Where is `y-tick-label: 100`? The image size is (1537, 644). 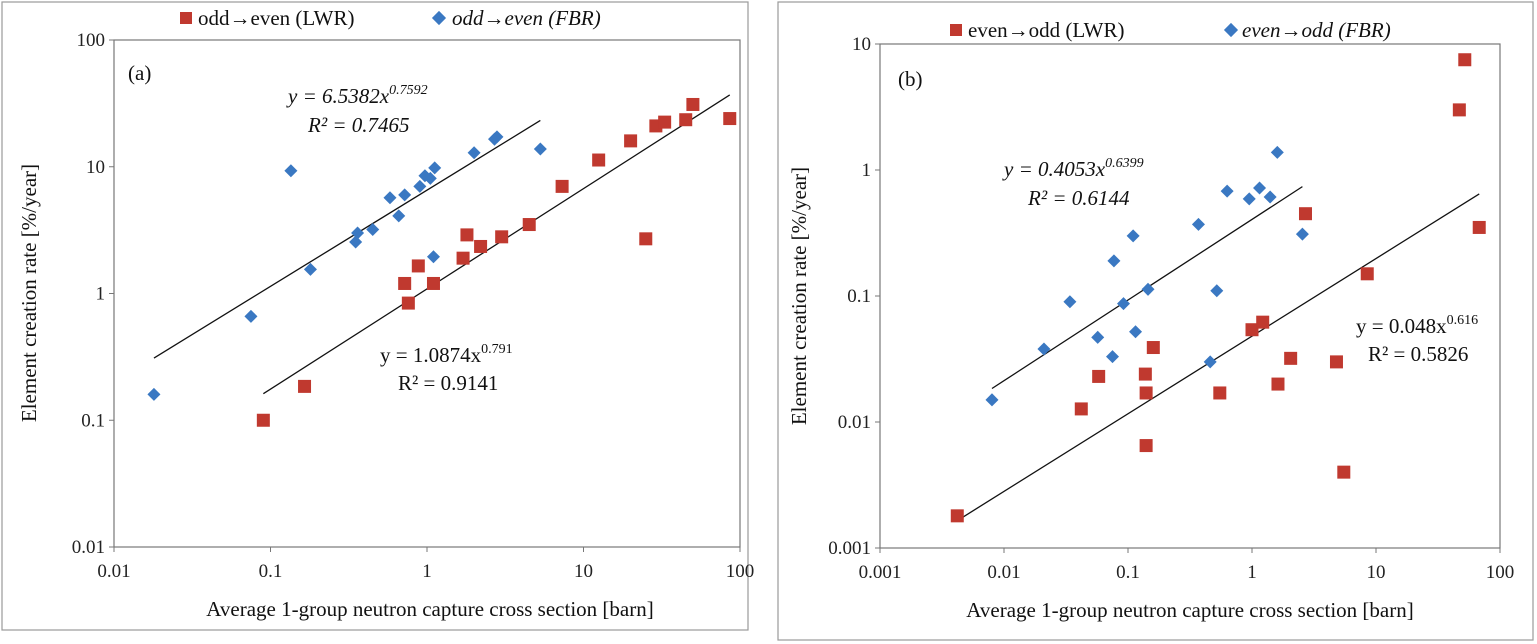 y-tick-label: 100 is located at coordinates (91, 40).